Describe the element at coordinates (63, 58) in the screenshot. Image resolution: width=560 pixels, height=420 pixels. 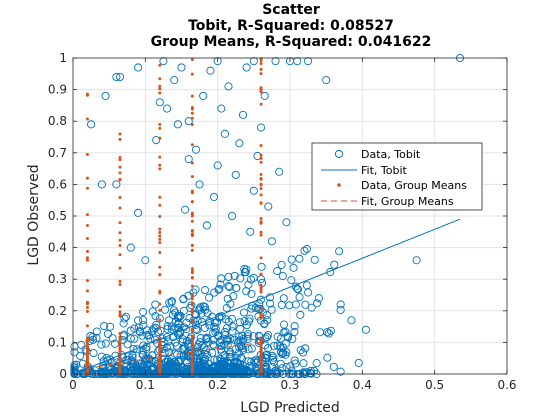
I see `y-tick-label: 1` at that location.